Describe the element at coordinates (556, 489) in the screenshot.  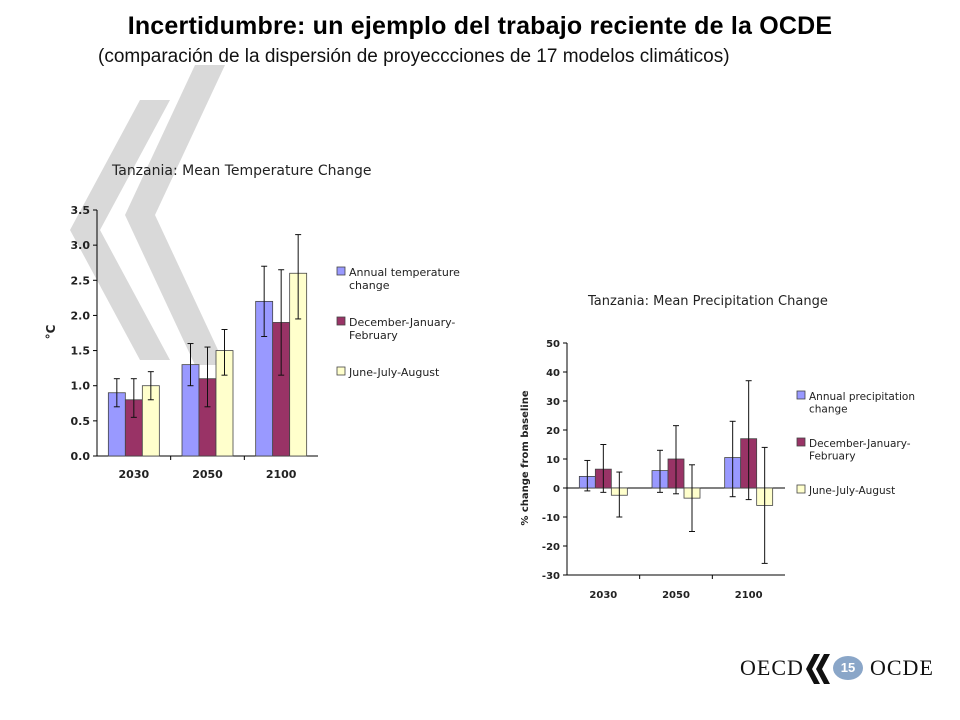
I see `y-tick-label: 0` at that location.